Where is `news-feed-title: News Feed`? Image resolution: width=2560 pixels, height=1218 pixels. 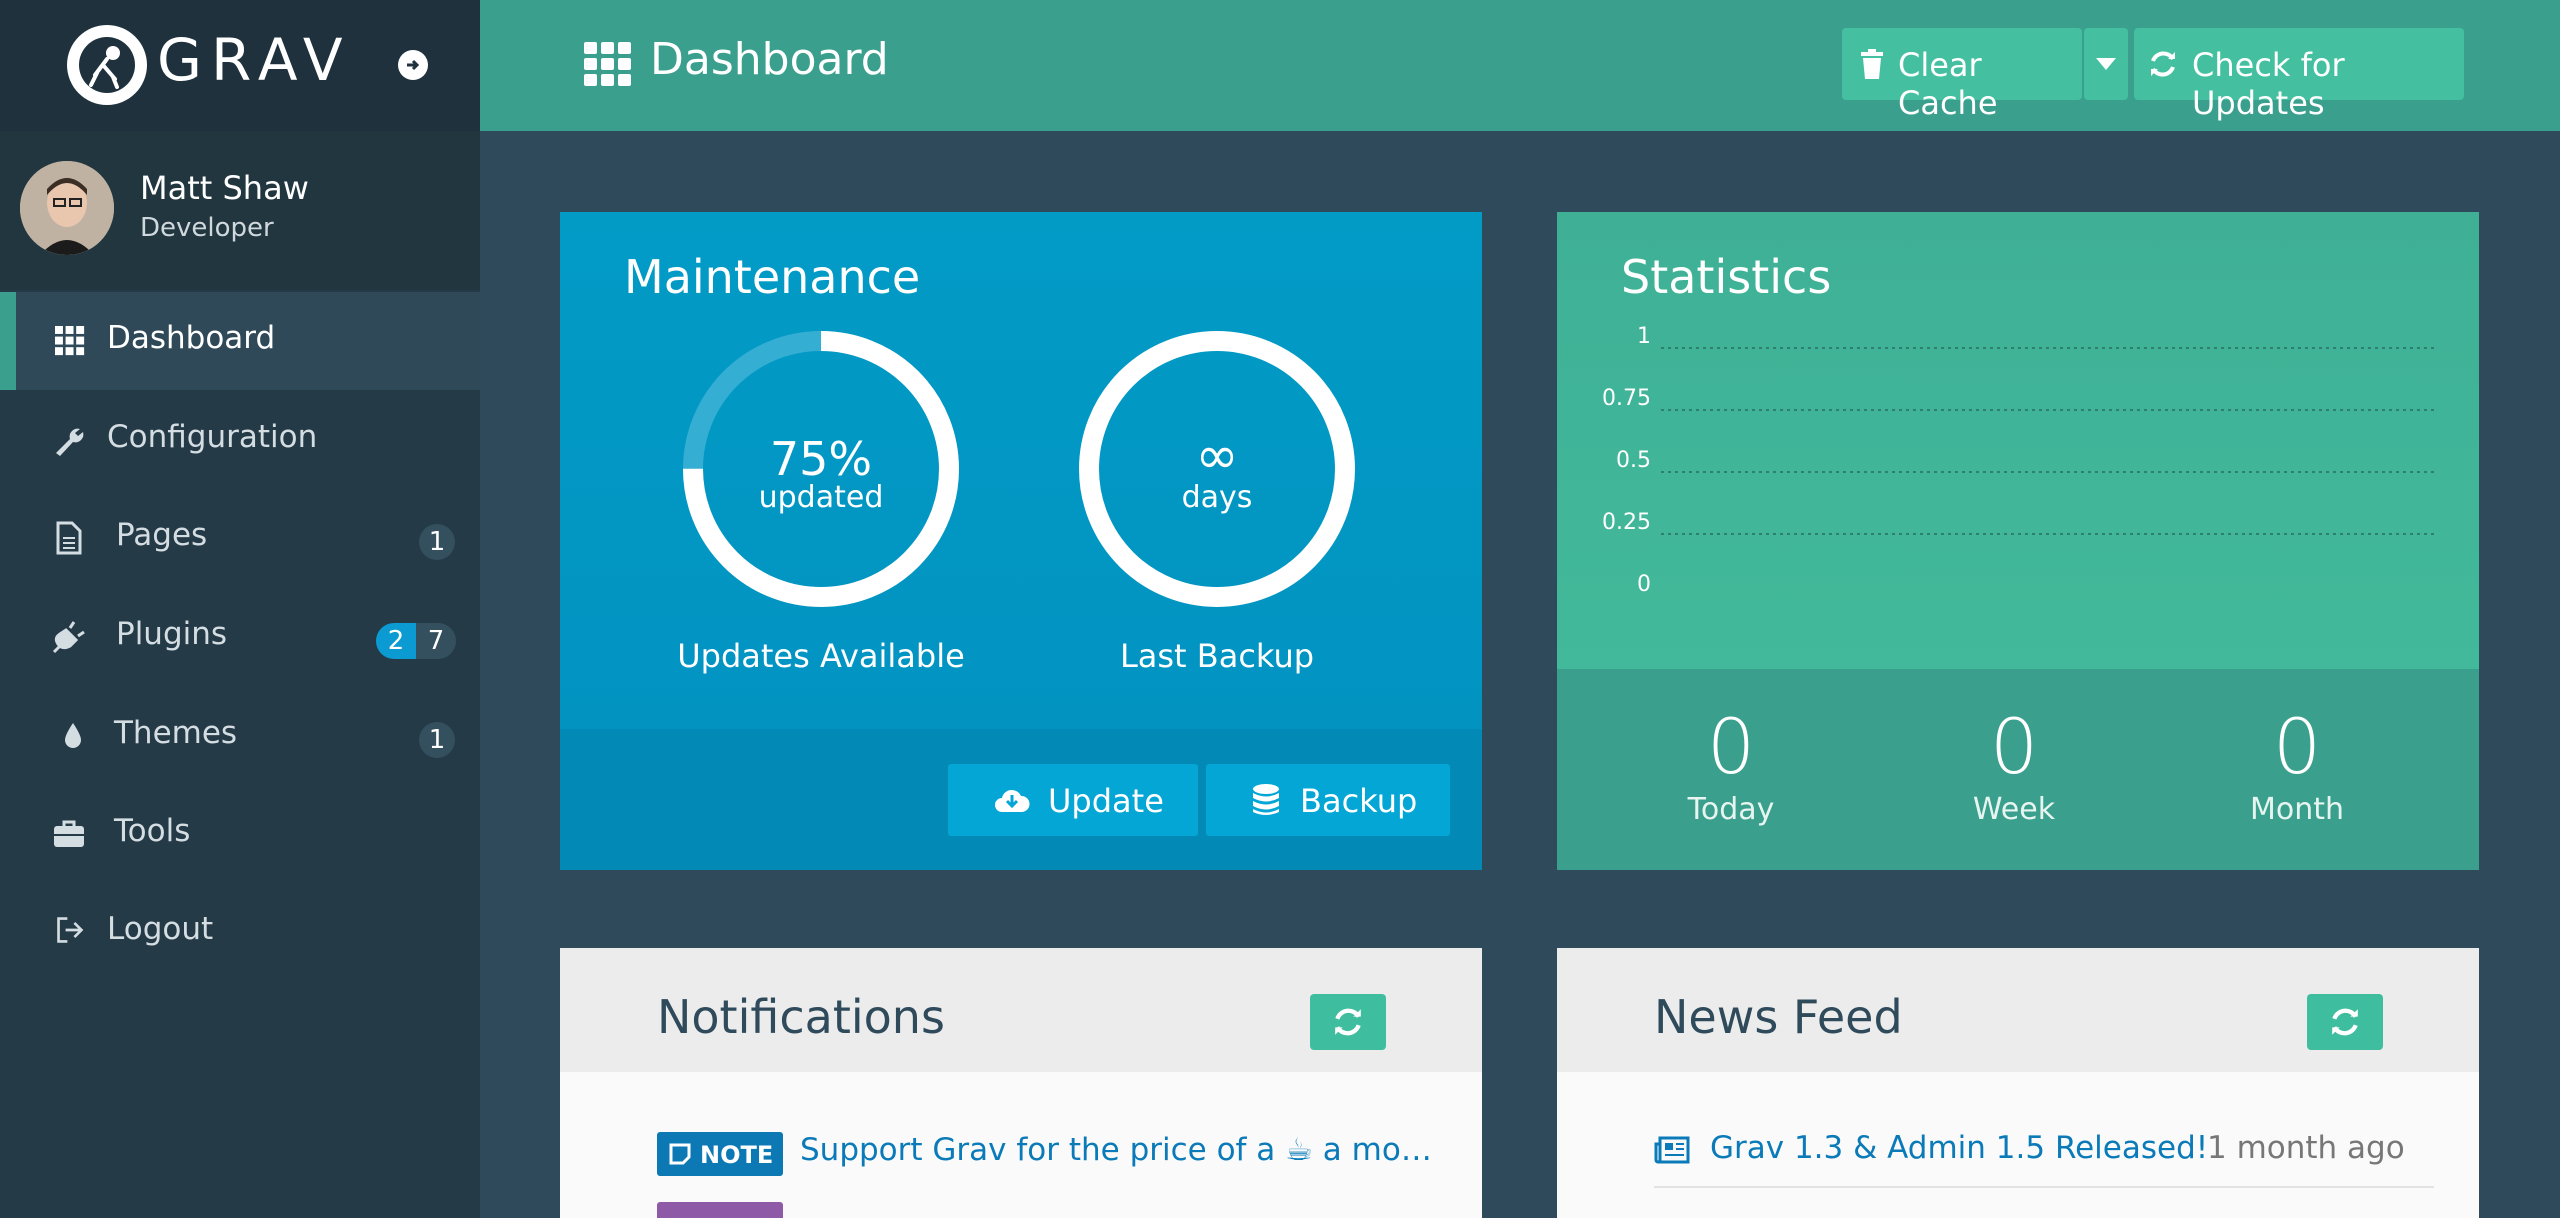
news-feed-title: News Feed is located at coordinates (1778, 1017).